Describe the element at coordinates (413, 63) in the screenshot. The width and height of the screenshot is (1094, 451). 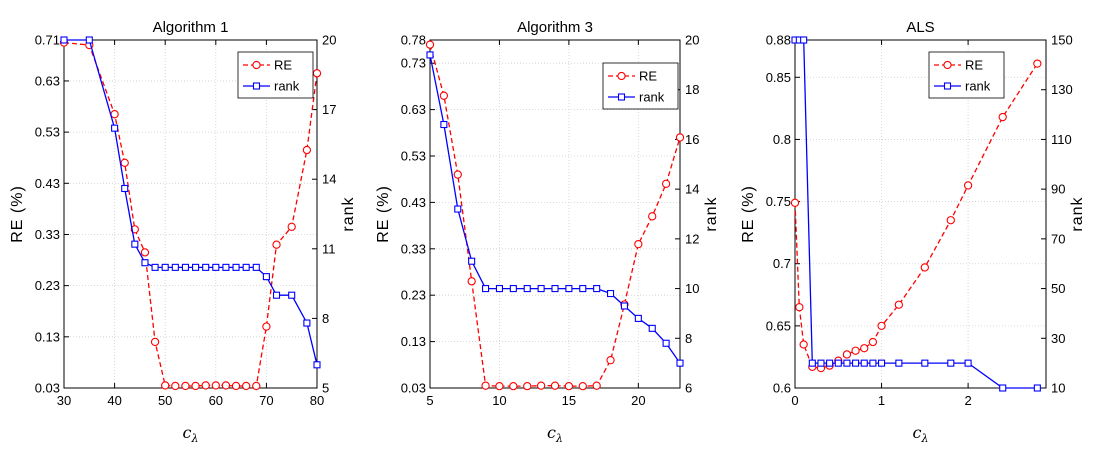
I see `y-tick-label: 0.73` at that location.